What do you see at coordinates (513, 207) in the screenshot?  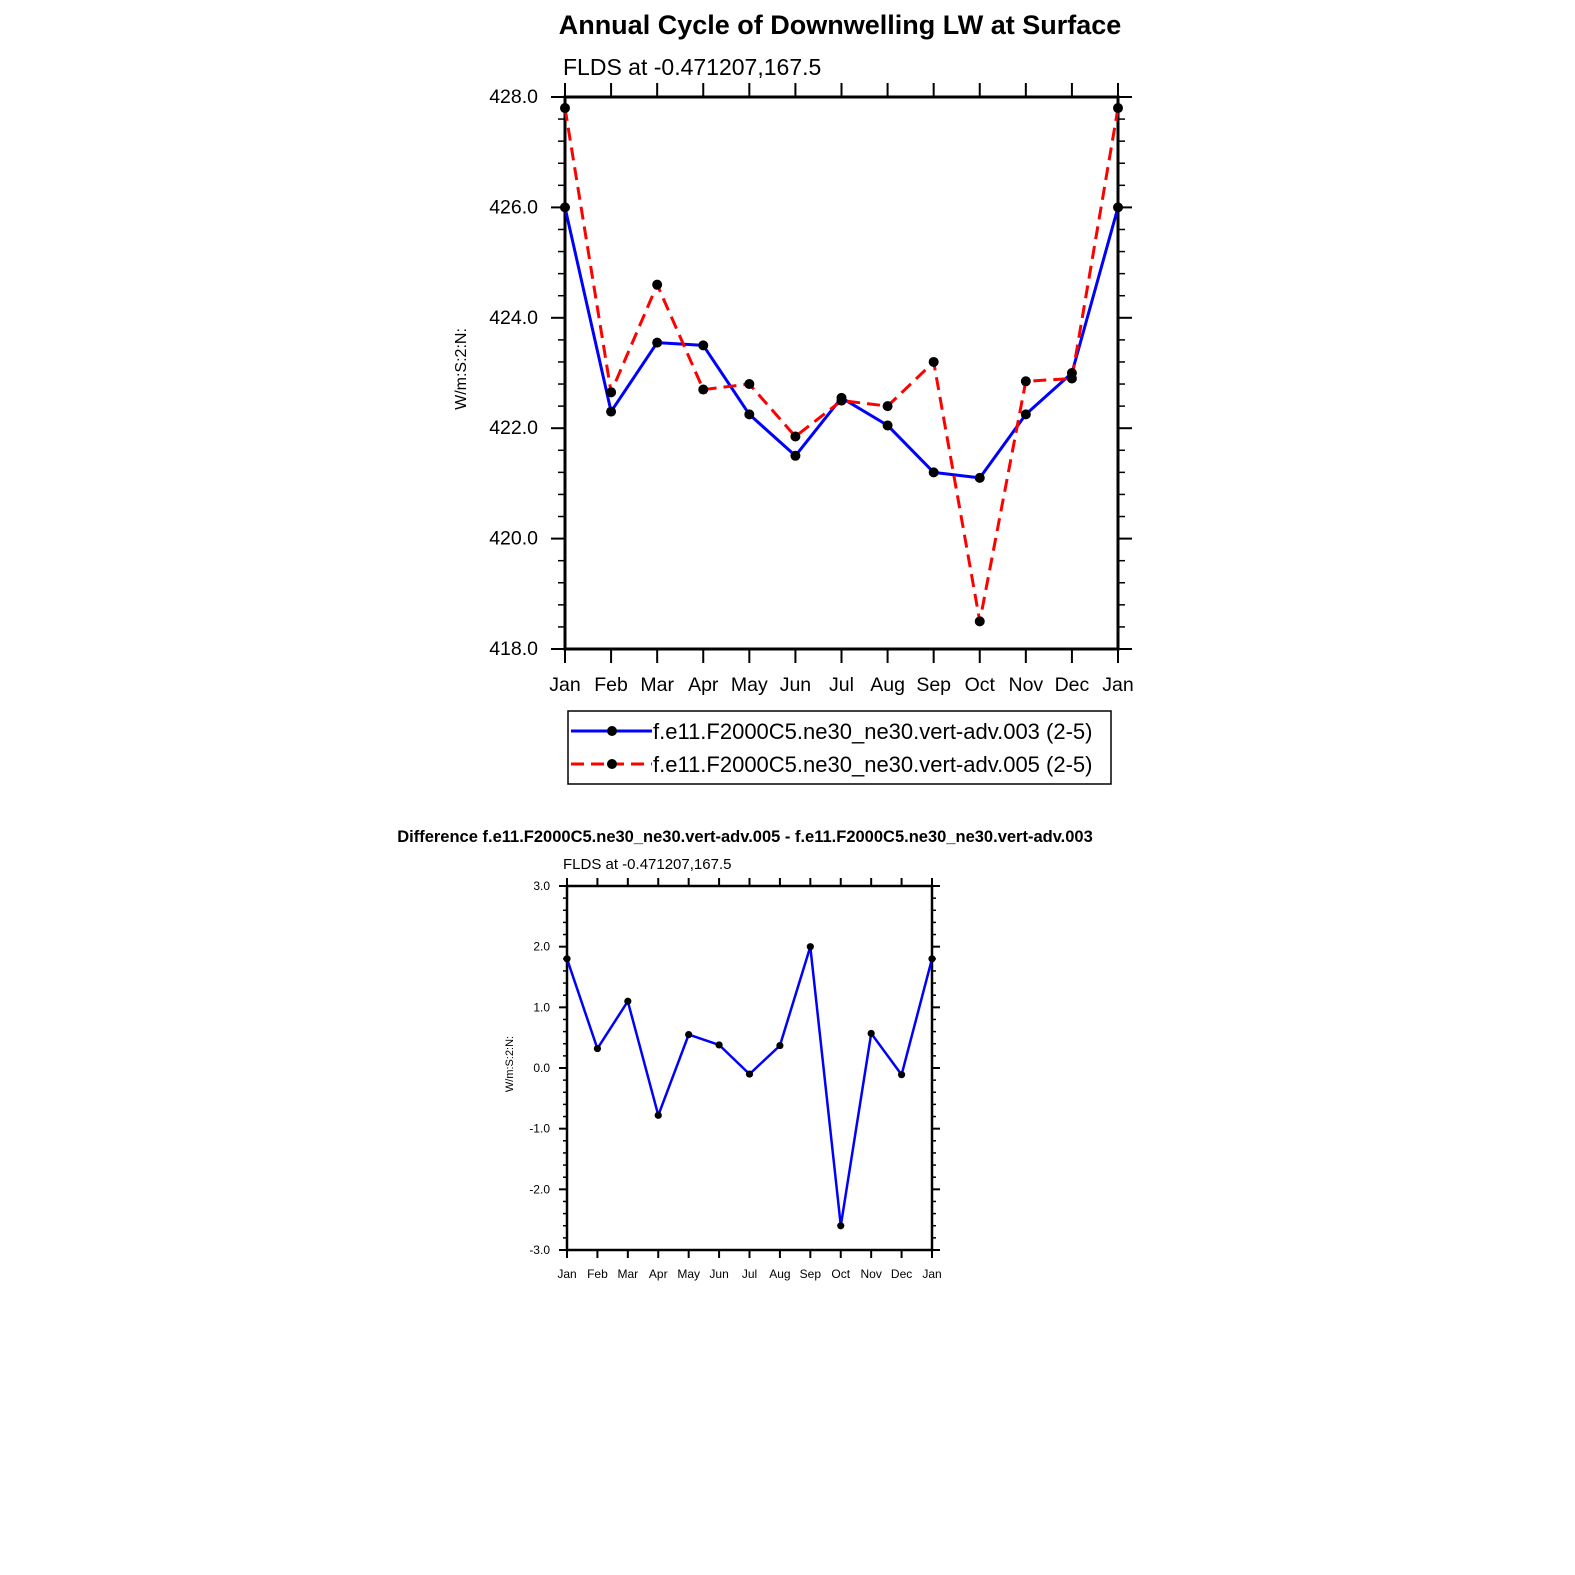 I see `main-y-tick-label: 426.0` at bounding box center [513, 207].